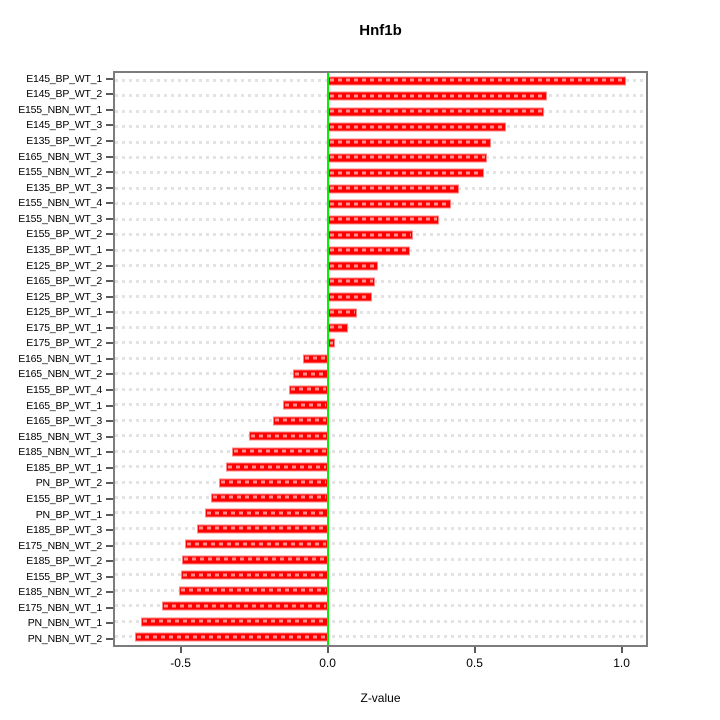 This screenshot has width=720, height=720. Describe the element at coordinates (56, 406) in the screenshot. I see `y-tick-row: E165_BP_WT_1` at that location.